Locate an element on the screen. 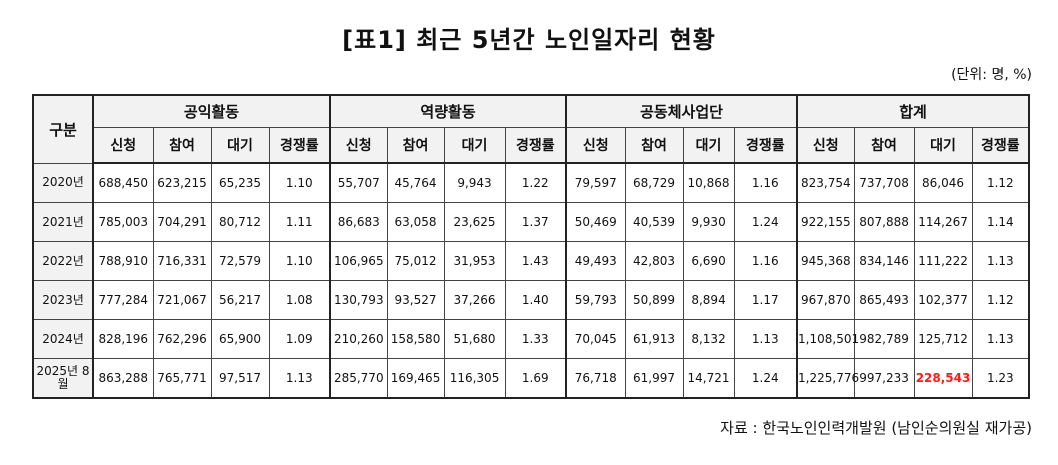  data-cell: 1.17 is located at coordinates (765, 300).